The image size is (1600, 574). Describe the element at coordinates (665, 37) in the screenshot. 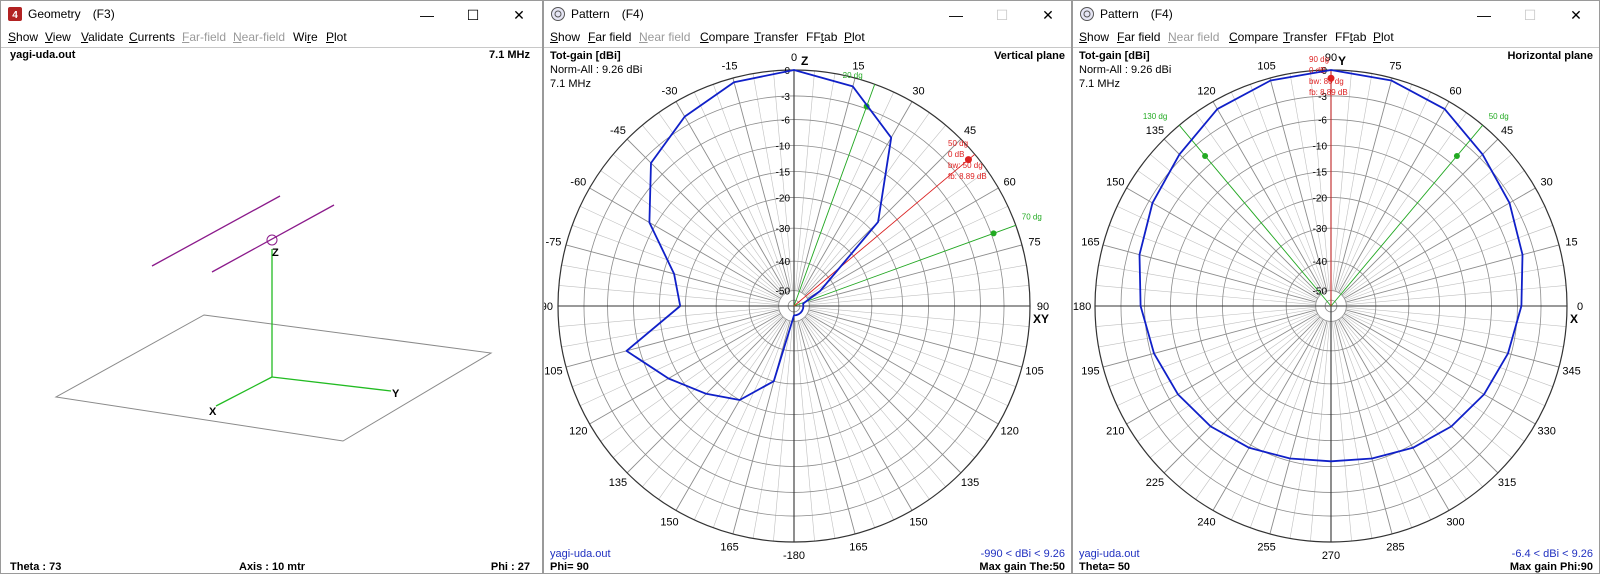

I see `menu-item-near-field: Near field` at that location.